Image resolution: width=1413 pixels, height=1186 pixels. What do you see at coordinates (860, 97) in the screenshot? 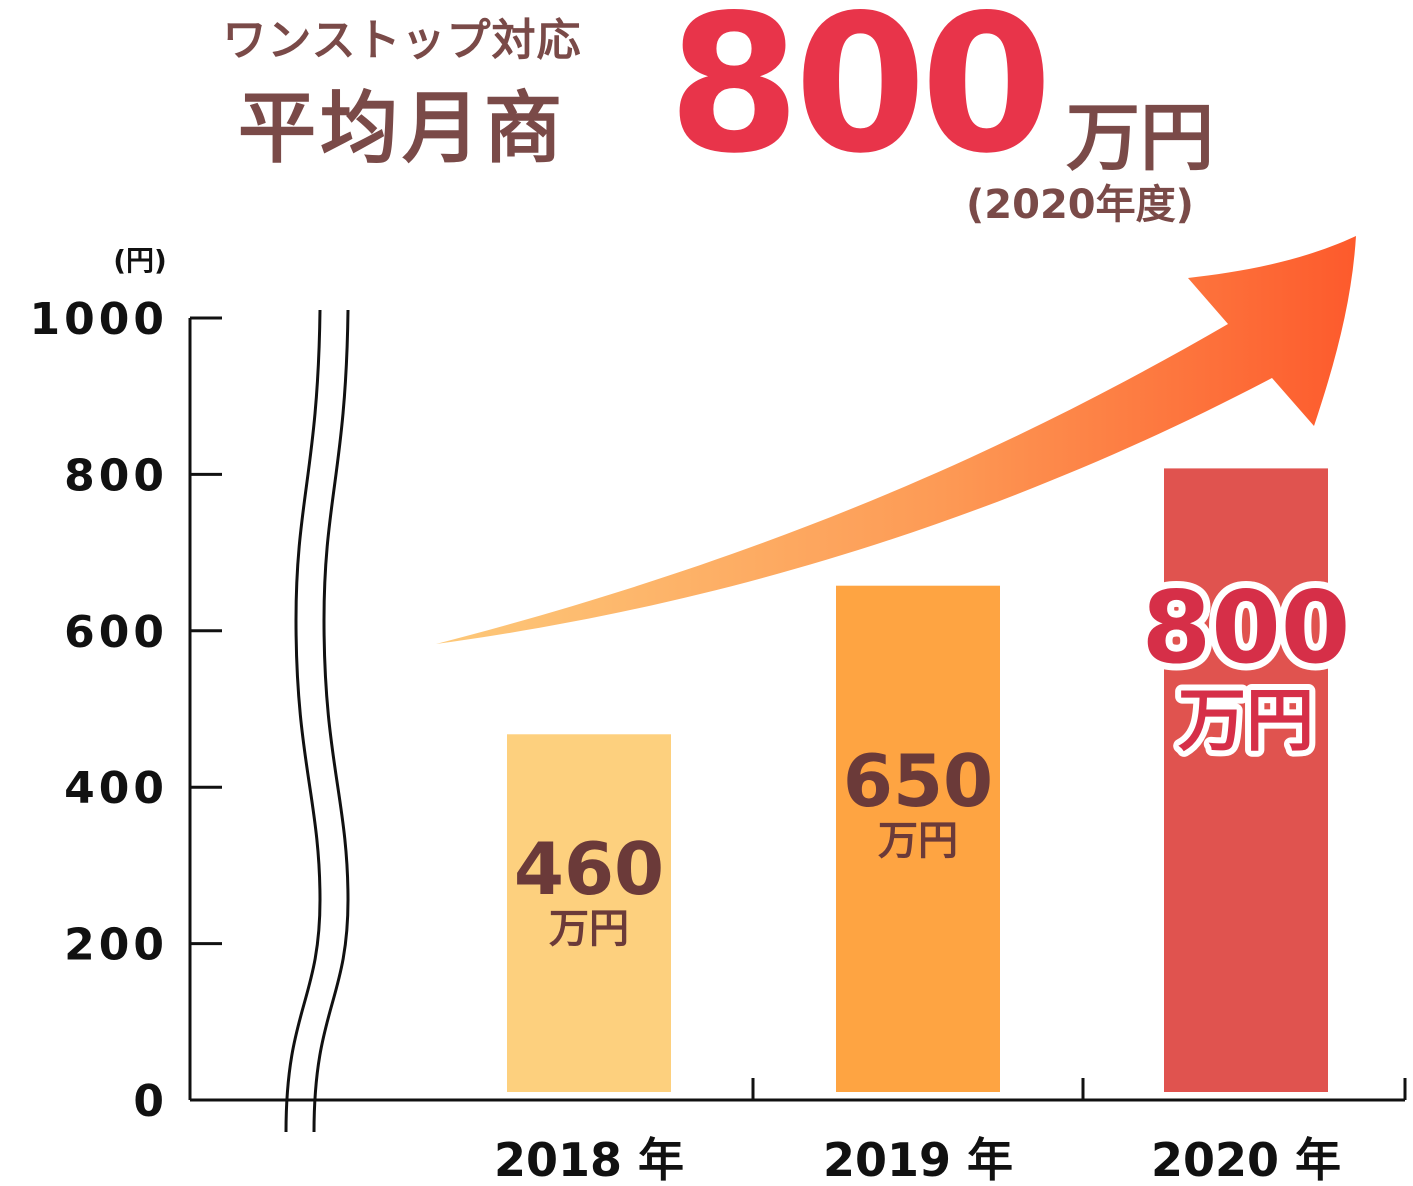
I see `headline-value: 800` at bounding box center [860, 97].